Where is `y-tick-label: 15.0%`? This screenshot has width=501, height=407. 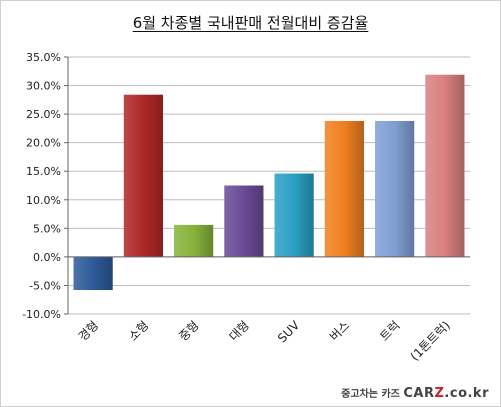
y-tick-label: 15.0% is located at coordinates (43, 171).